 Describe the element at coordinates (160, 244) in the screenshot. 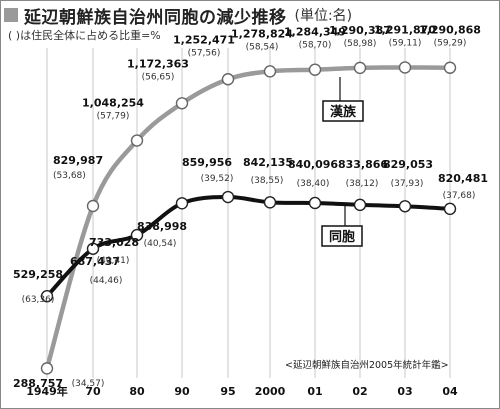

I see `korean-share-label-3: (40,54)` at that location.